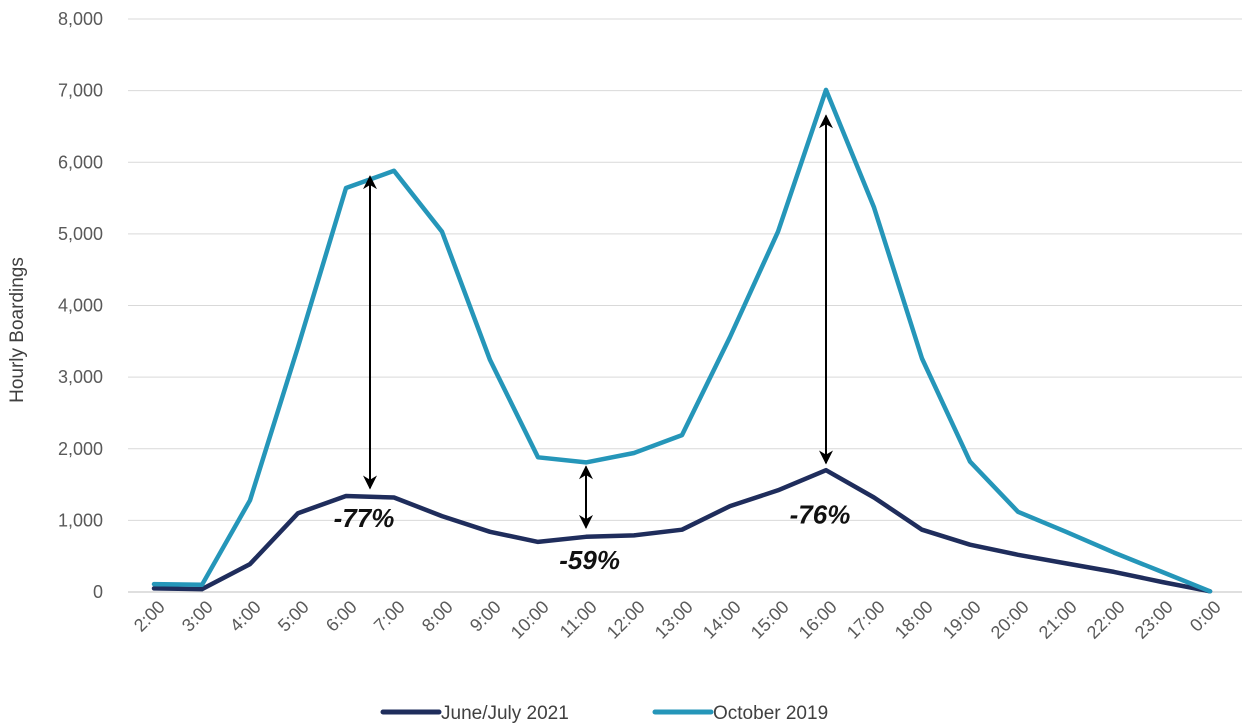 Image resolution: width=1248 pixels, height=727 pixels. Describe the element at coordinates (197, 616) in the screenshot. I see `x-tick-label: 3:00` at that location.